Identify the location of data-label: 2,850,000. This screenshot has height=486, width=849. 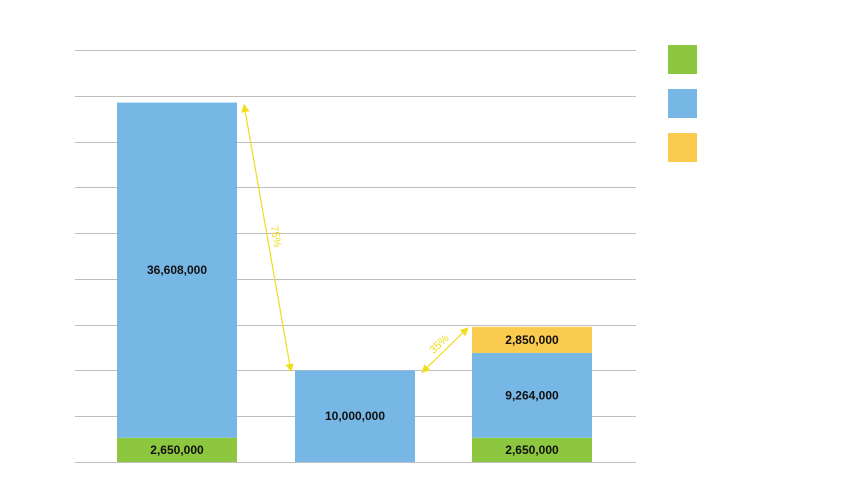
(532, 340).